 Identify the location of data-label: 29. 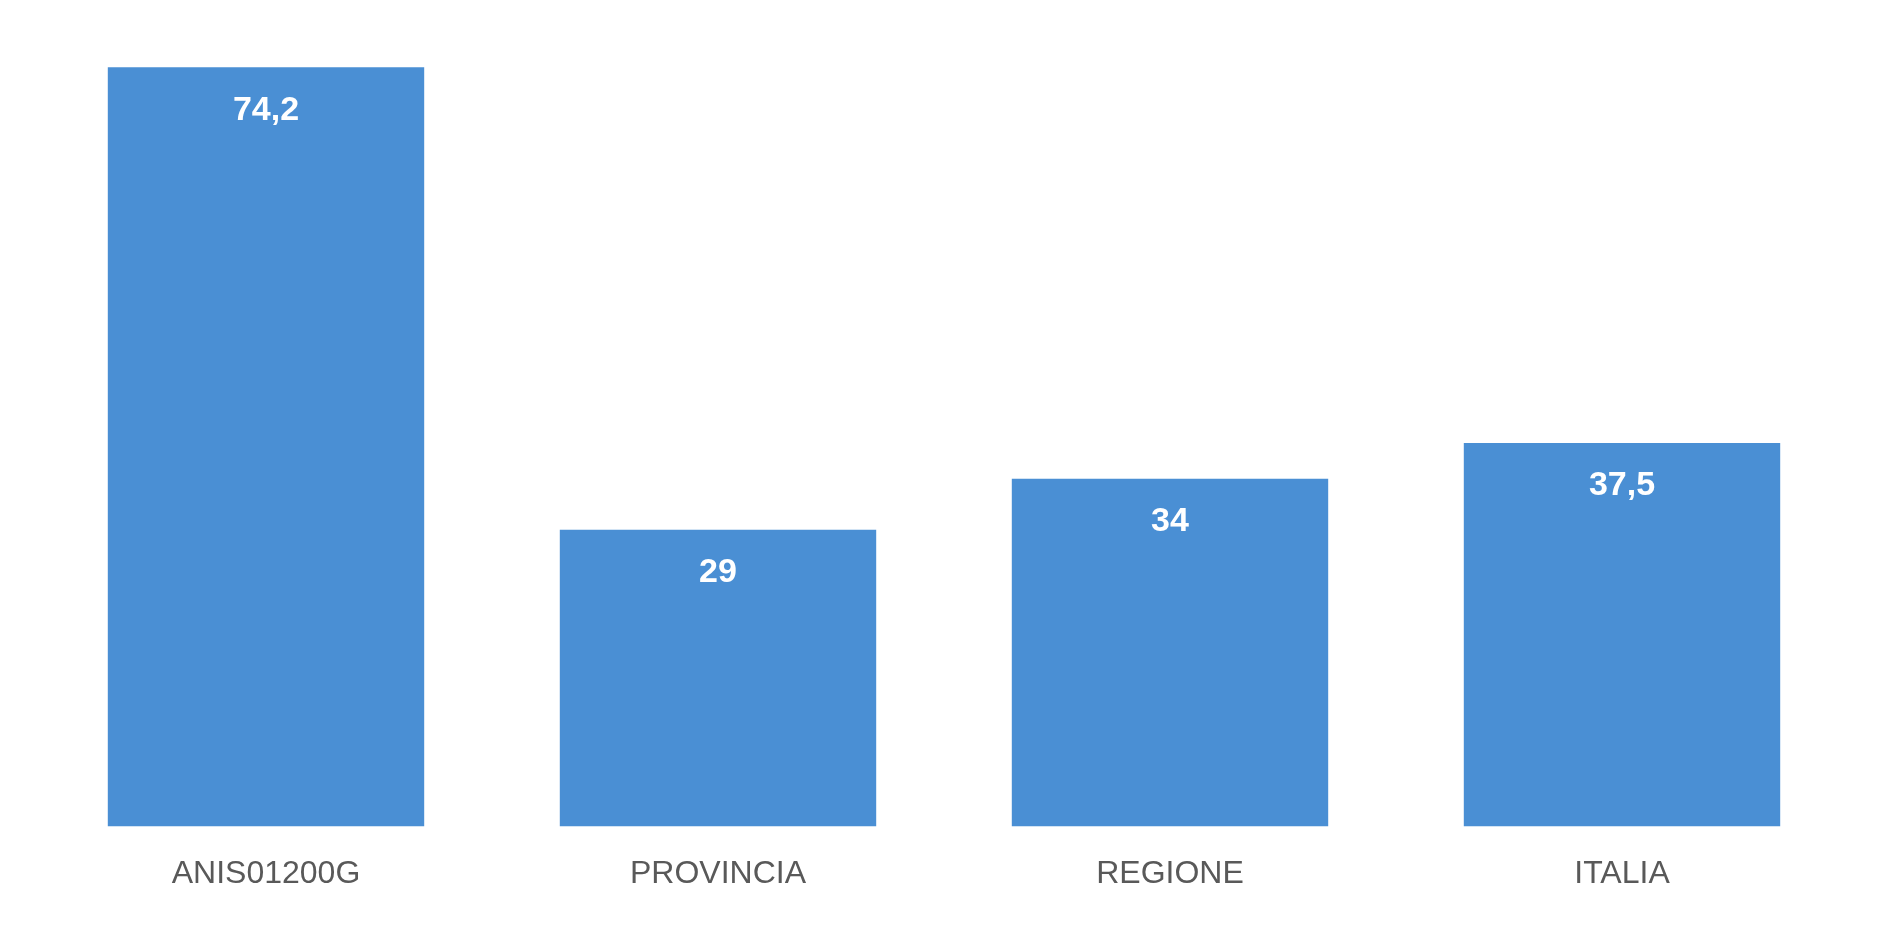
(718, 570).